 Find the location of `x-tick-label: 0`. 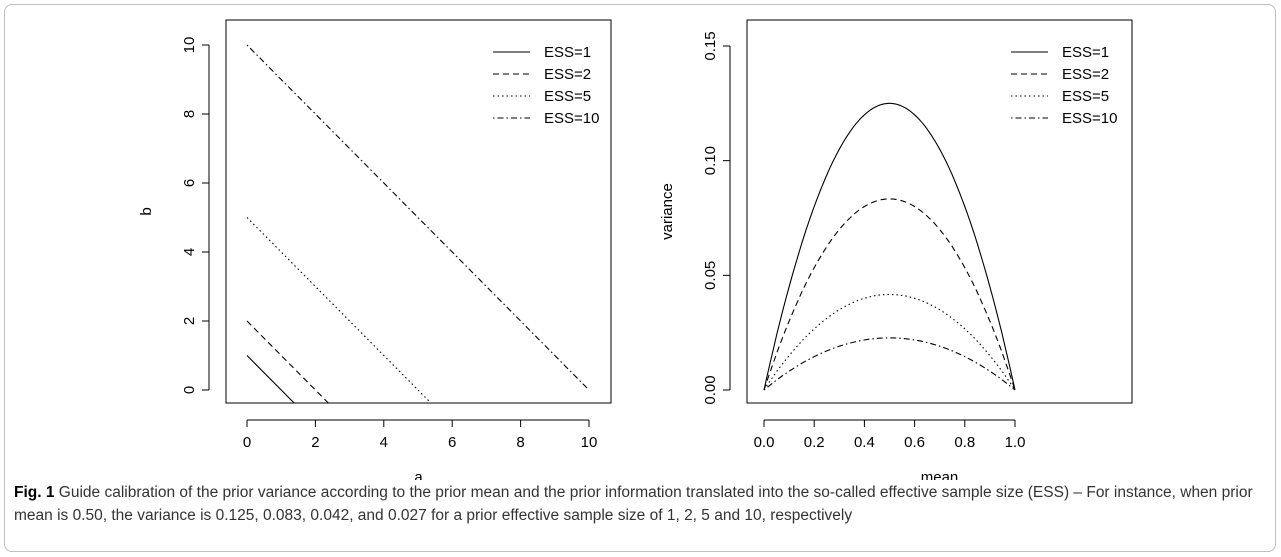

x-tick-label: 0 is located at coordinates (247, 442).